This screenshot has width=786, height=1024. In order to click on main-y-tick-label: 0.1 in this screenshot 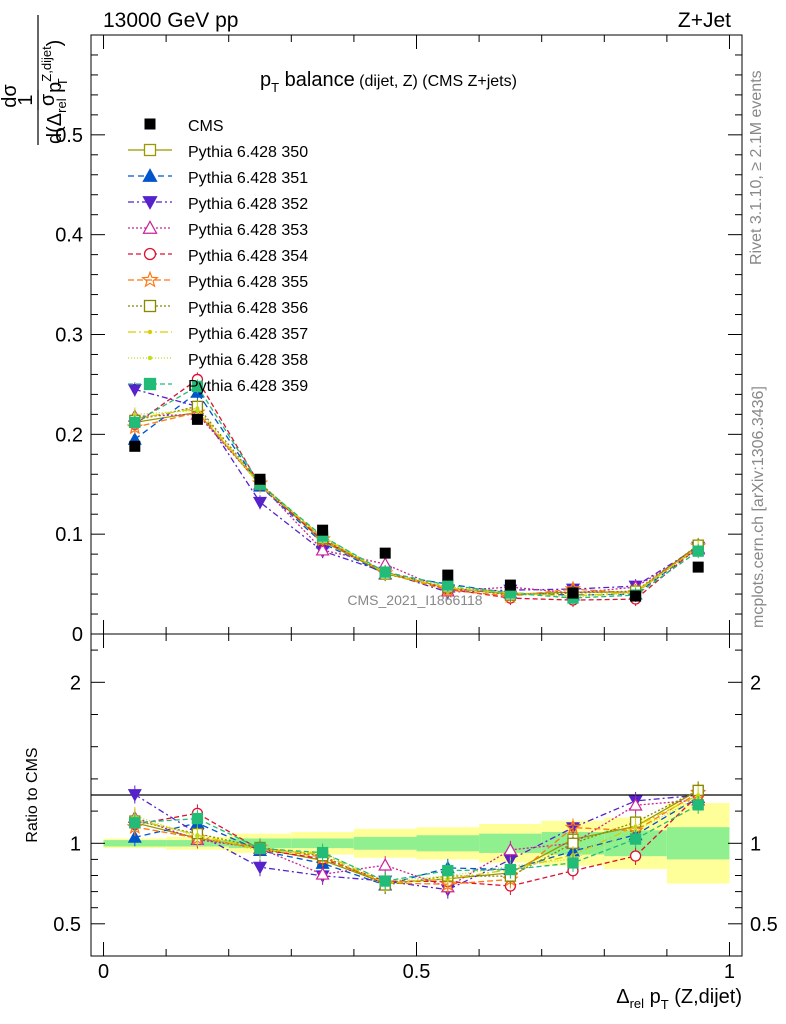, I will do `click(69, 535)`.